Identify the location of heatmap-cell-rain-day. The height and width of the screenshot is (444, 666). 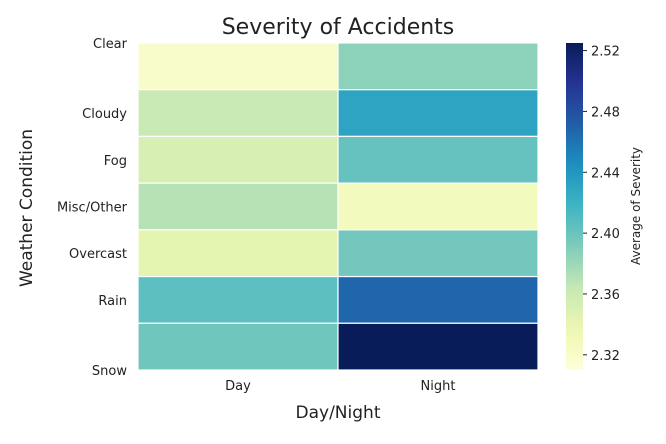
(238, 299).